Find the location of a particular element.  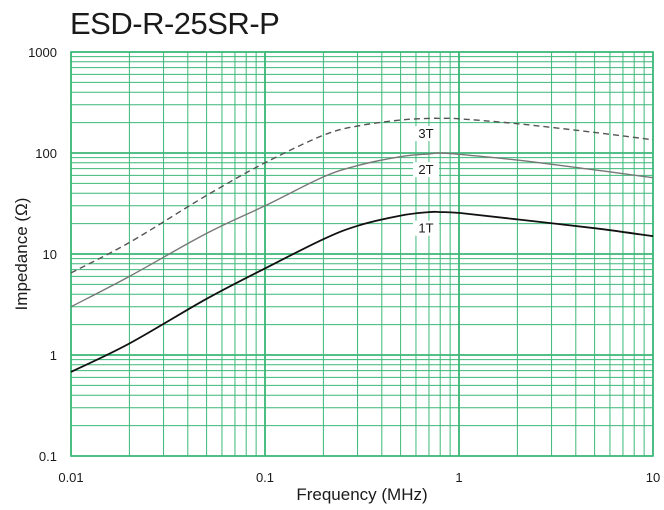

series-label-2t: 2T is located at coordinates (425, 169).